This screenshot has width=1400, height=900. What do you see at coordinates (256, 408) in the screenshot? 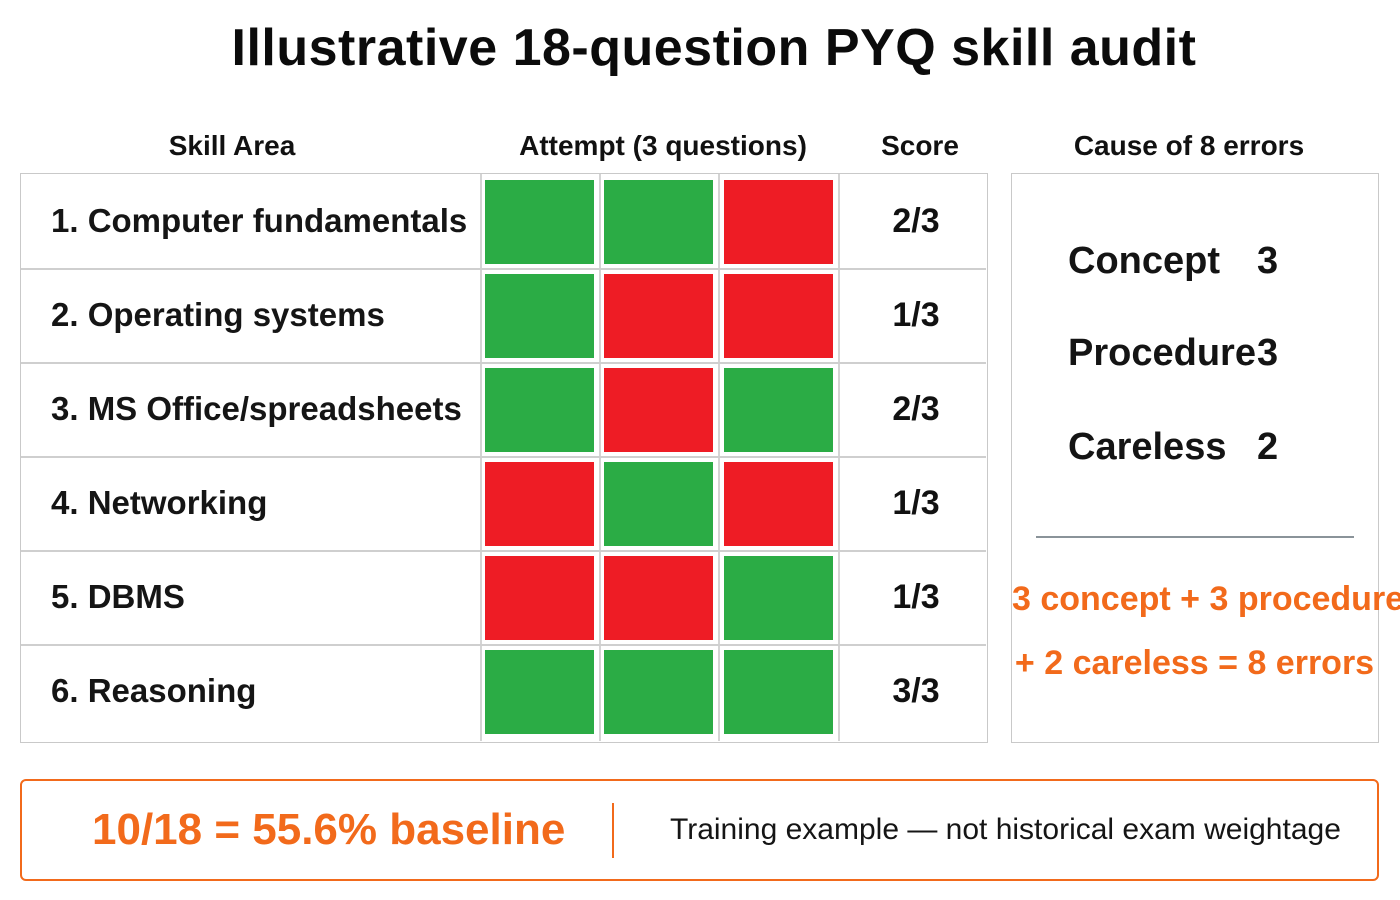
I see `skill-label: 3. MS Office/spreadsheets` at bounding box center [256, 408].